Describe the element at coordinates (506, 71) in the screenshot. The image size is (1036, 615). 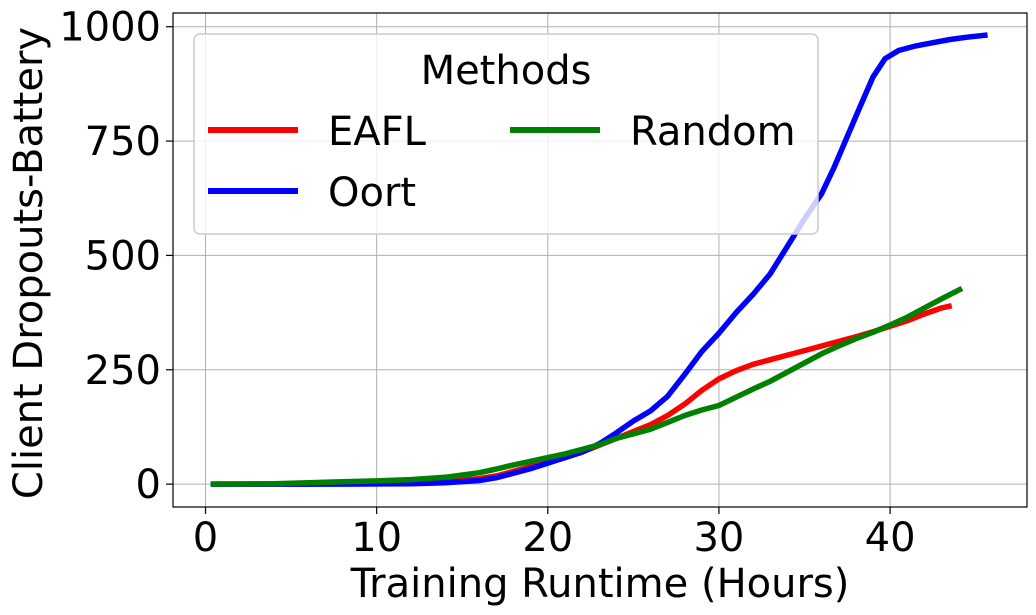
I see `legend-title: Methods` at that location.